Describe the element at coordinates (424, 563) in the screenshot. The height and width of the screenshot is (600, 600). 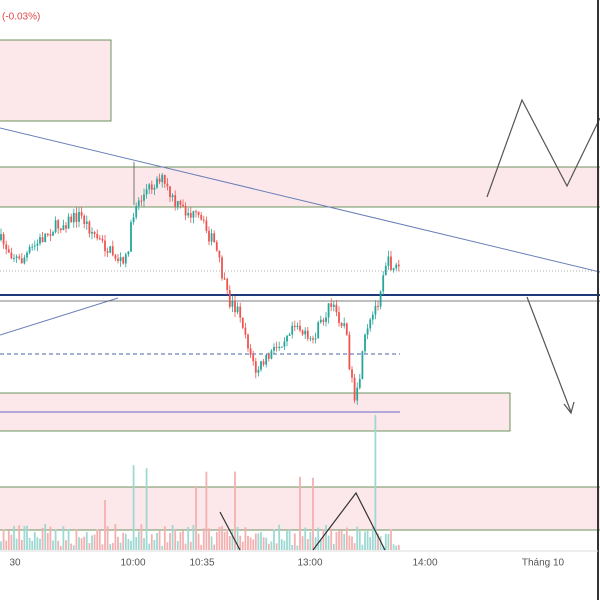
I see `time-label: 14:00` at that location.